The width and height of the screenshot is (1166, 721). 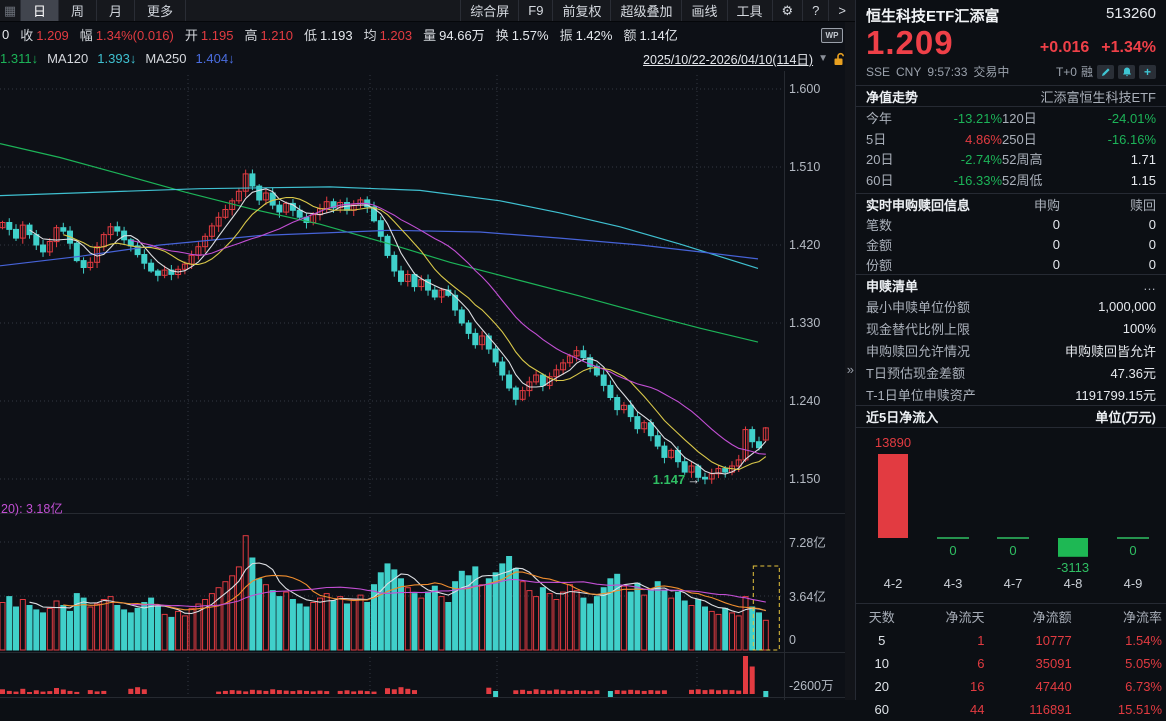 What do you see at coordinates (850, 369) in the screenshot?
I see `collapse-panel-handle: »` at bounding box center [850, 369].